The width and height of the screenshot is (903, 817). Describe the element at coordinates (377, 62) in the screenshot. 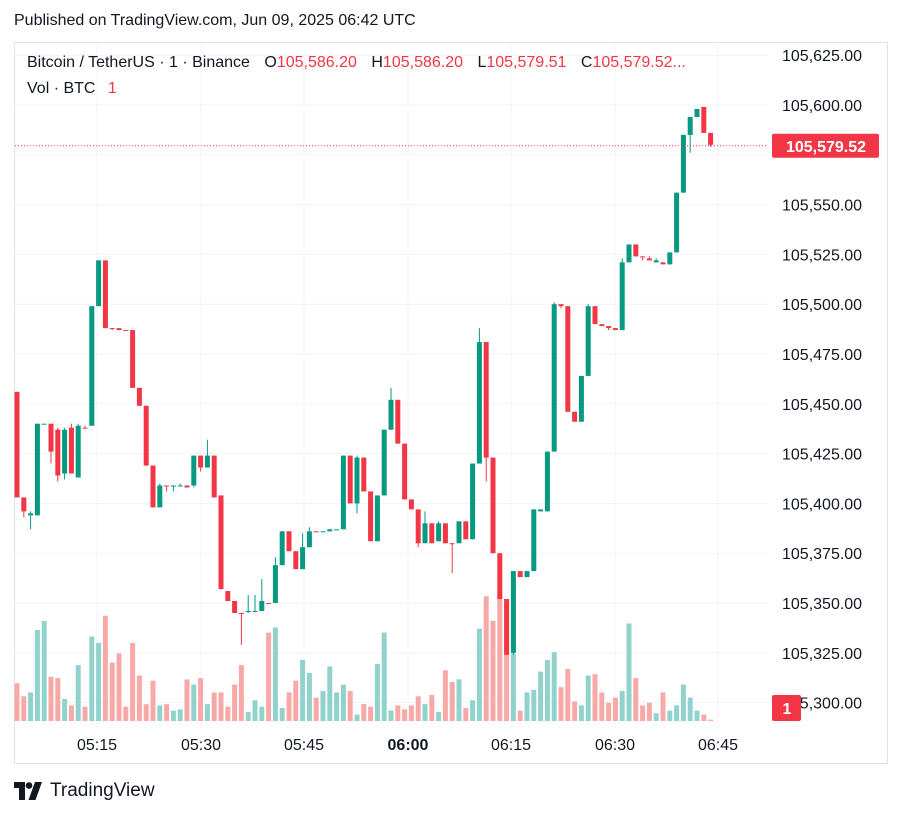

I see `high-label: H` at that location.